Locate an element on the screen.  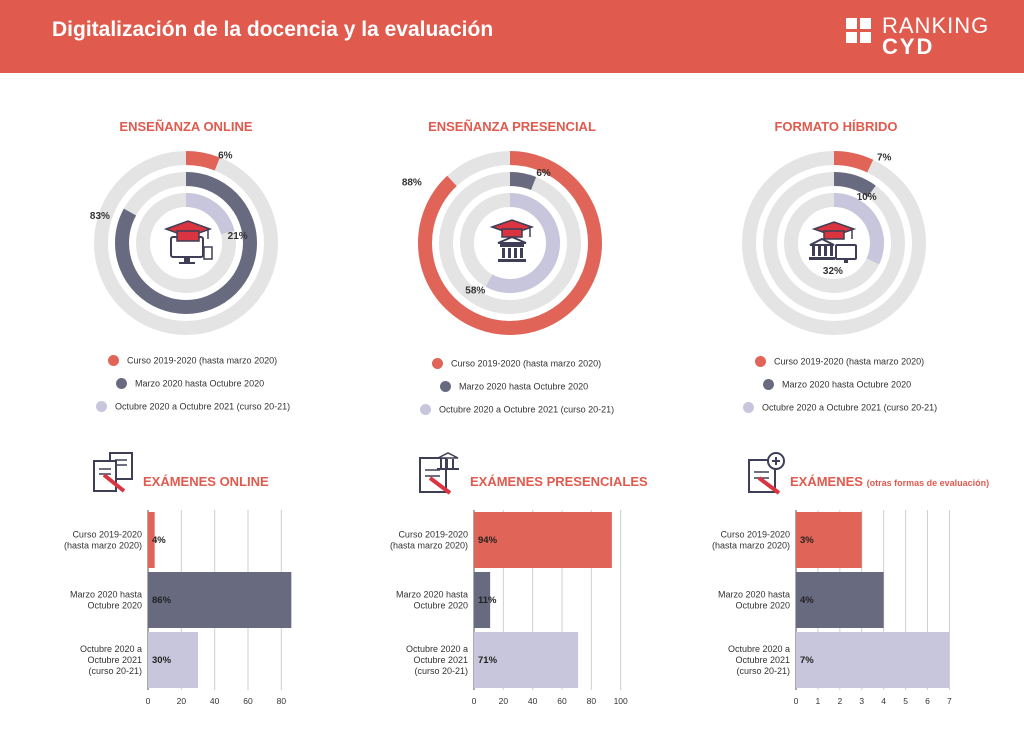
legend-label: Marzo 2020 hasta Octubre 2020 is located at coordinates (847, 384).